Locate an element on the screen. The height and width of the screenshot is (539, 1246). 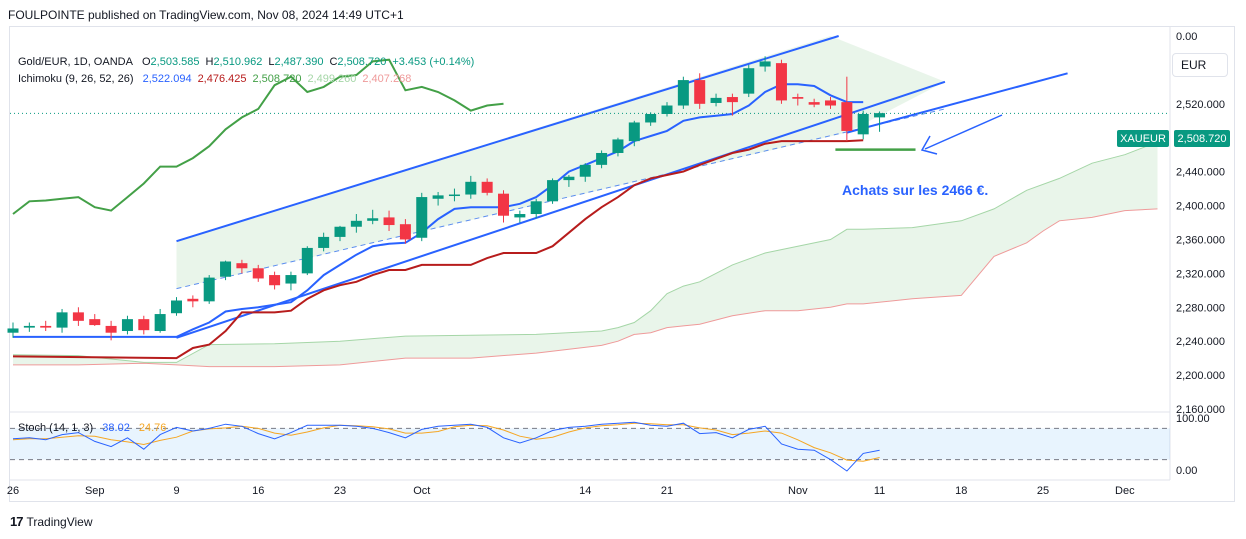
last-price-badge: 2,508.720 is located at coordinates (1202, 138).